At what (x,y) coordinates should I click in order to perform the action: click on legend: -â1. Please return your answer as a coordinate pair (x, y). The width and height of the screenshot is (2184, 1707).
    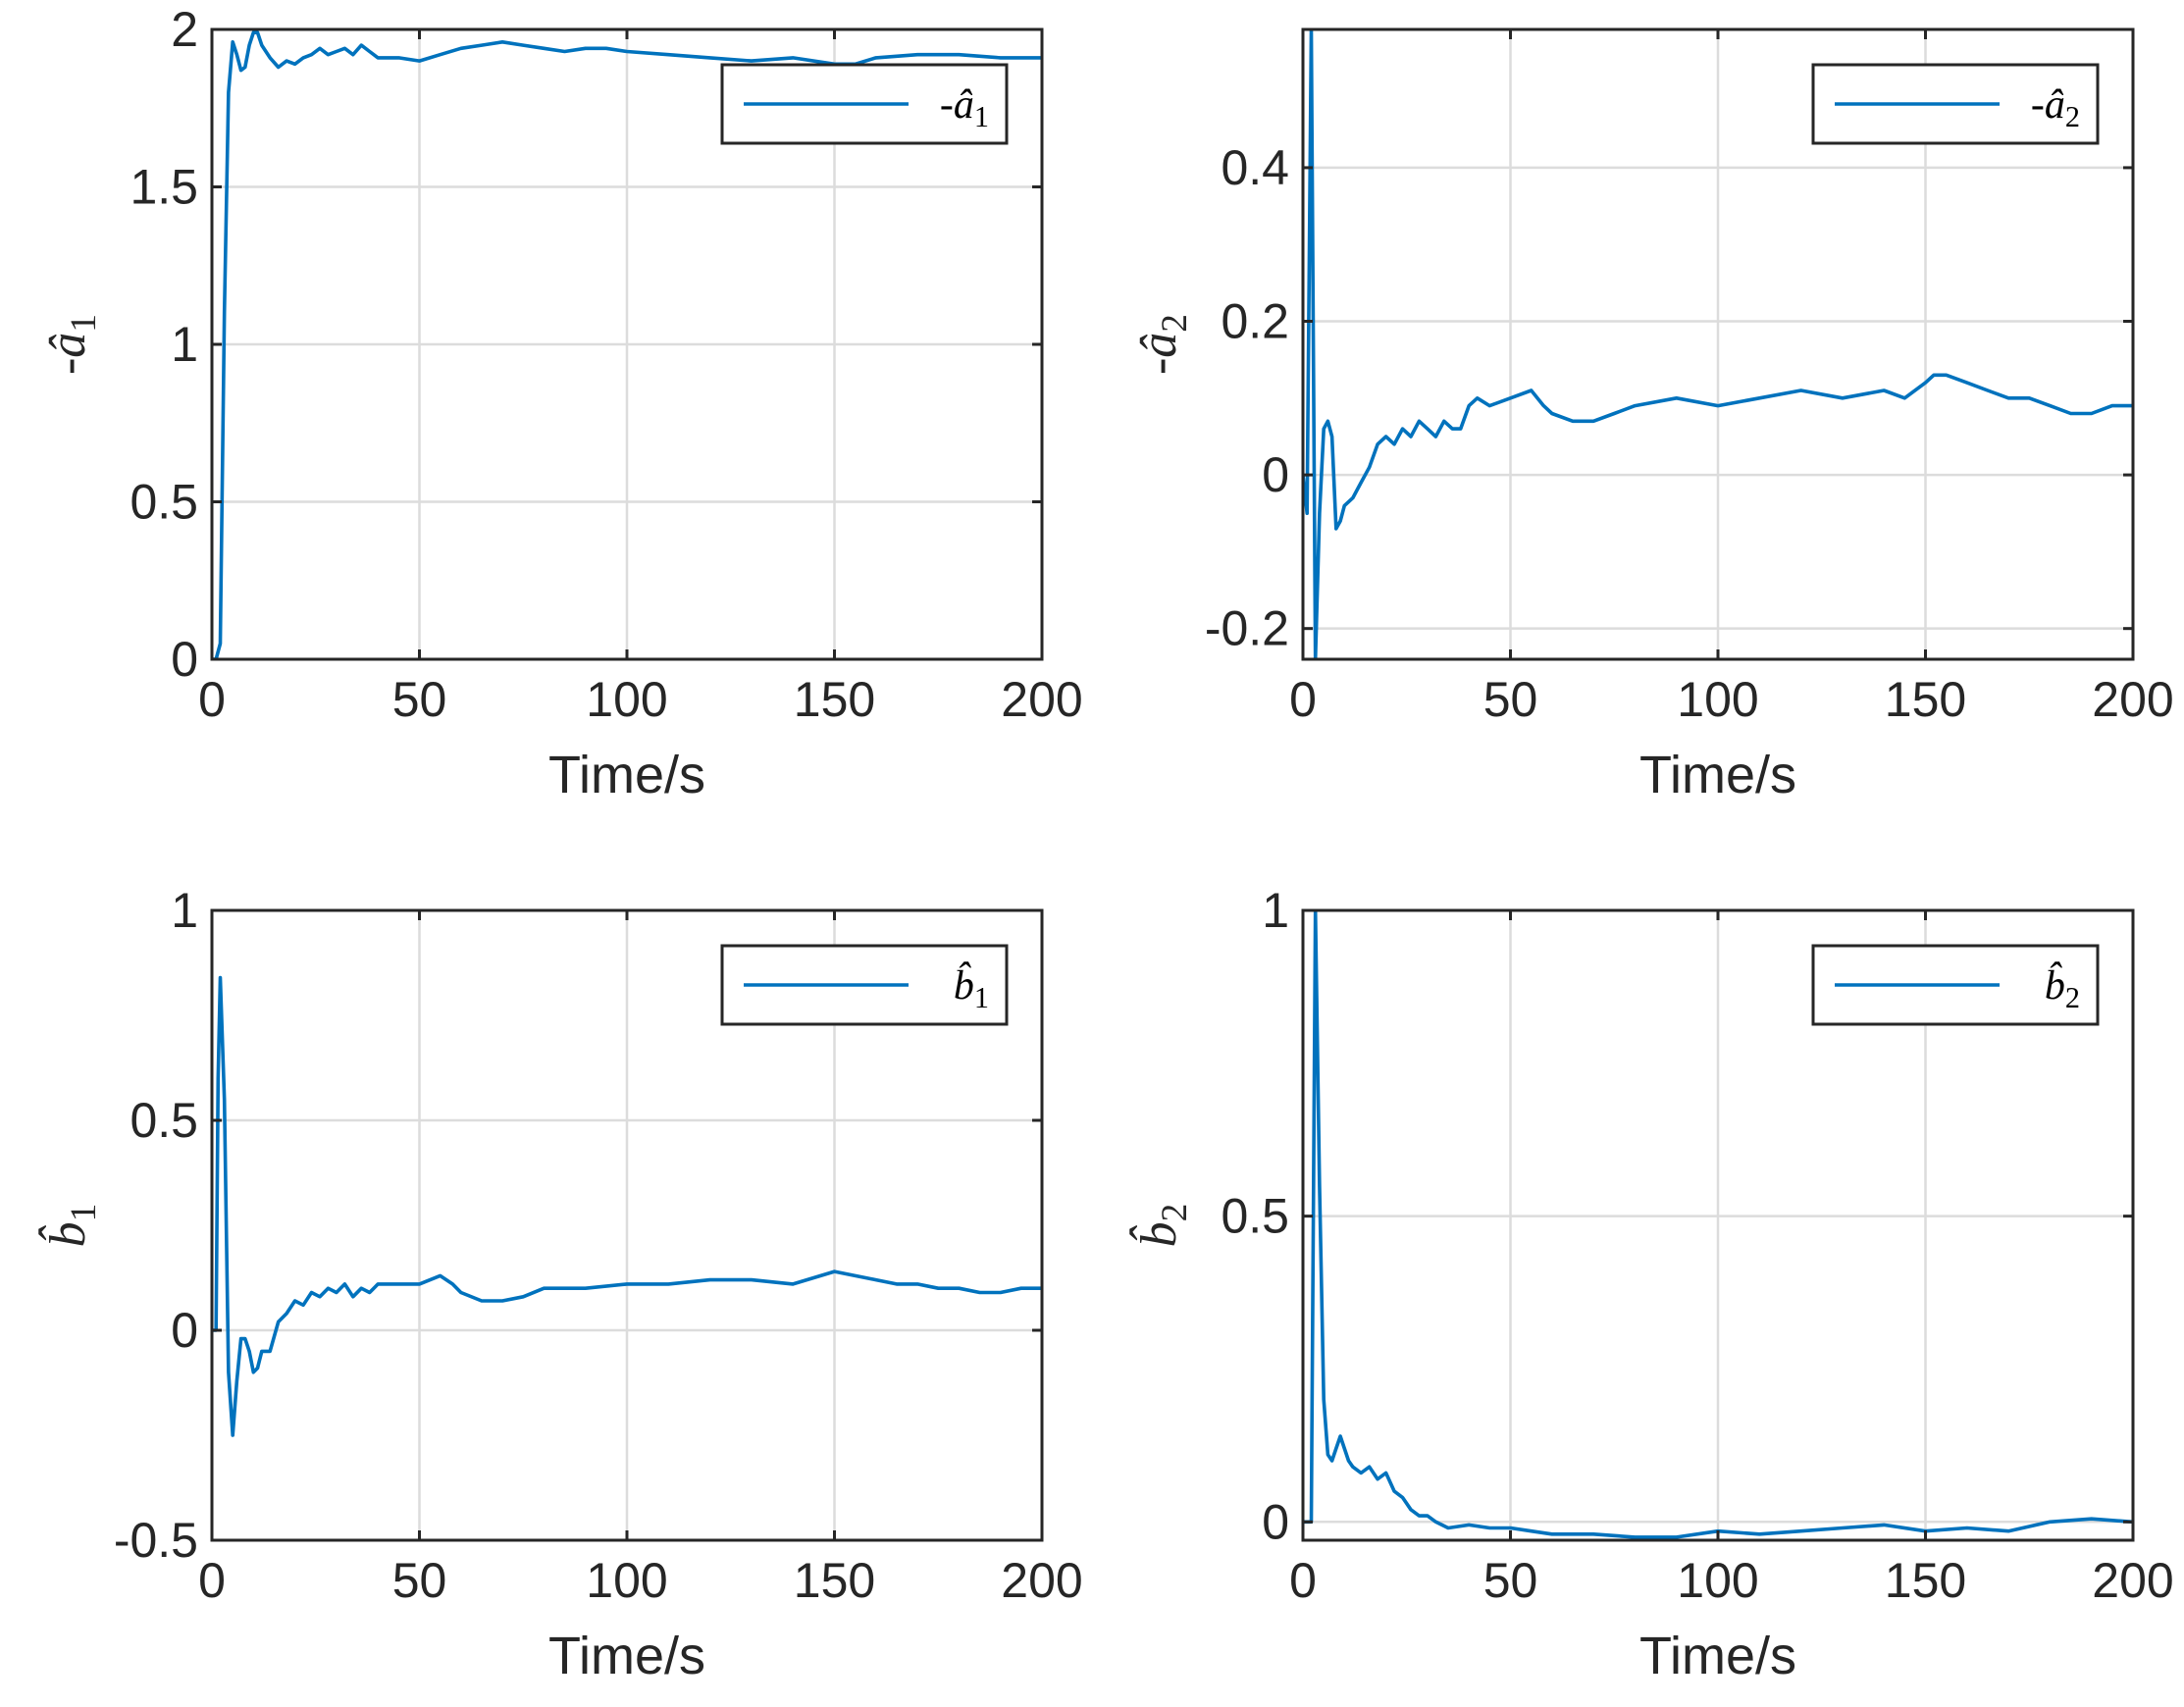
    Looking at the image, I should click on (864, 104).